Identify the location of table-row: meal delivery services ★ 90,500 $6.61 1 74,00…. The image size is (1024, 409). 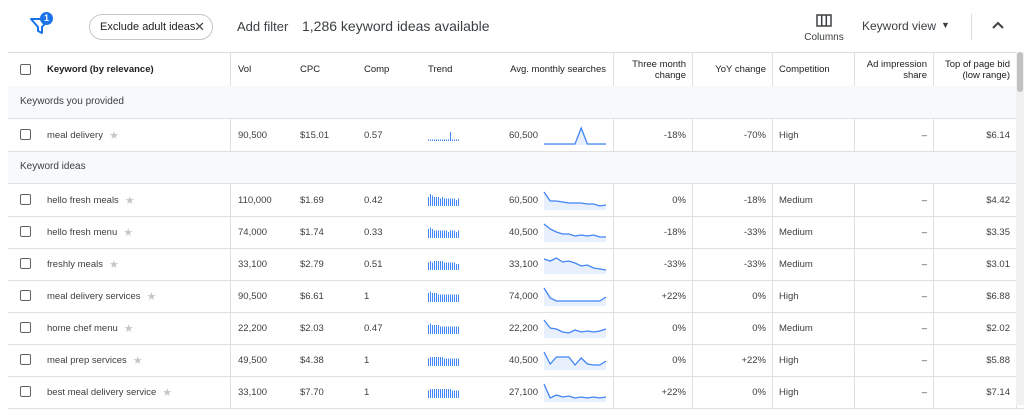
(516, 296).